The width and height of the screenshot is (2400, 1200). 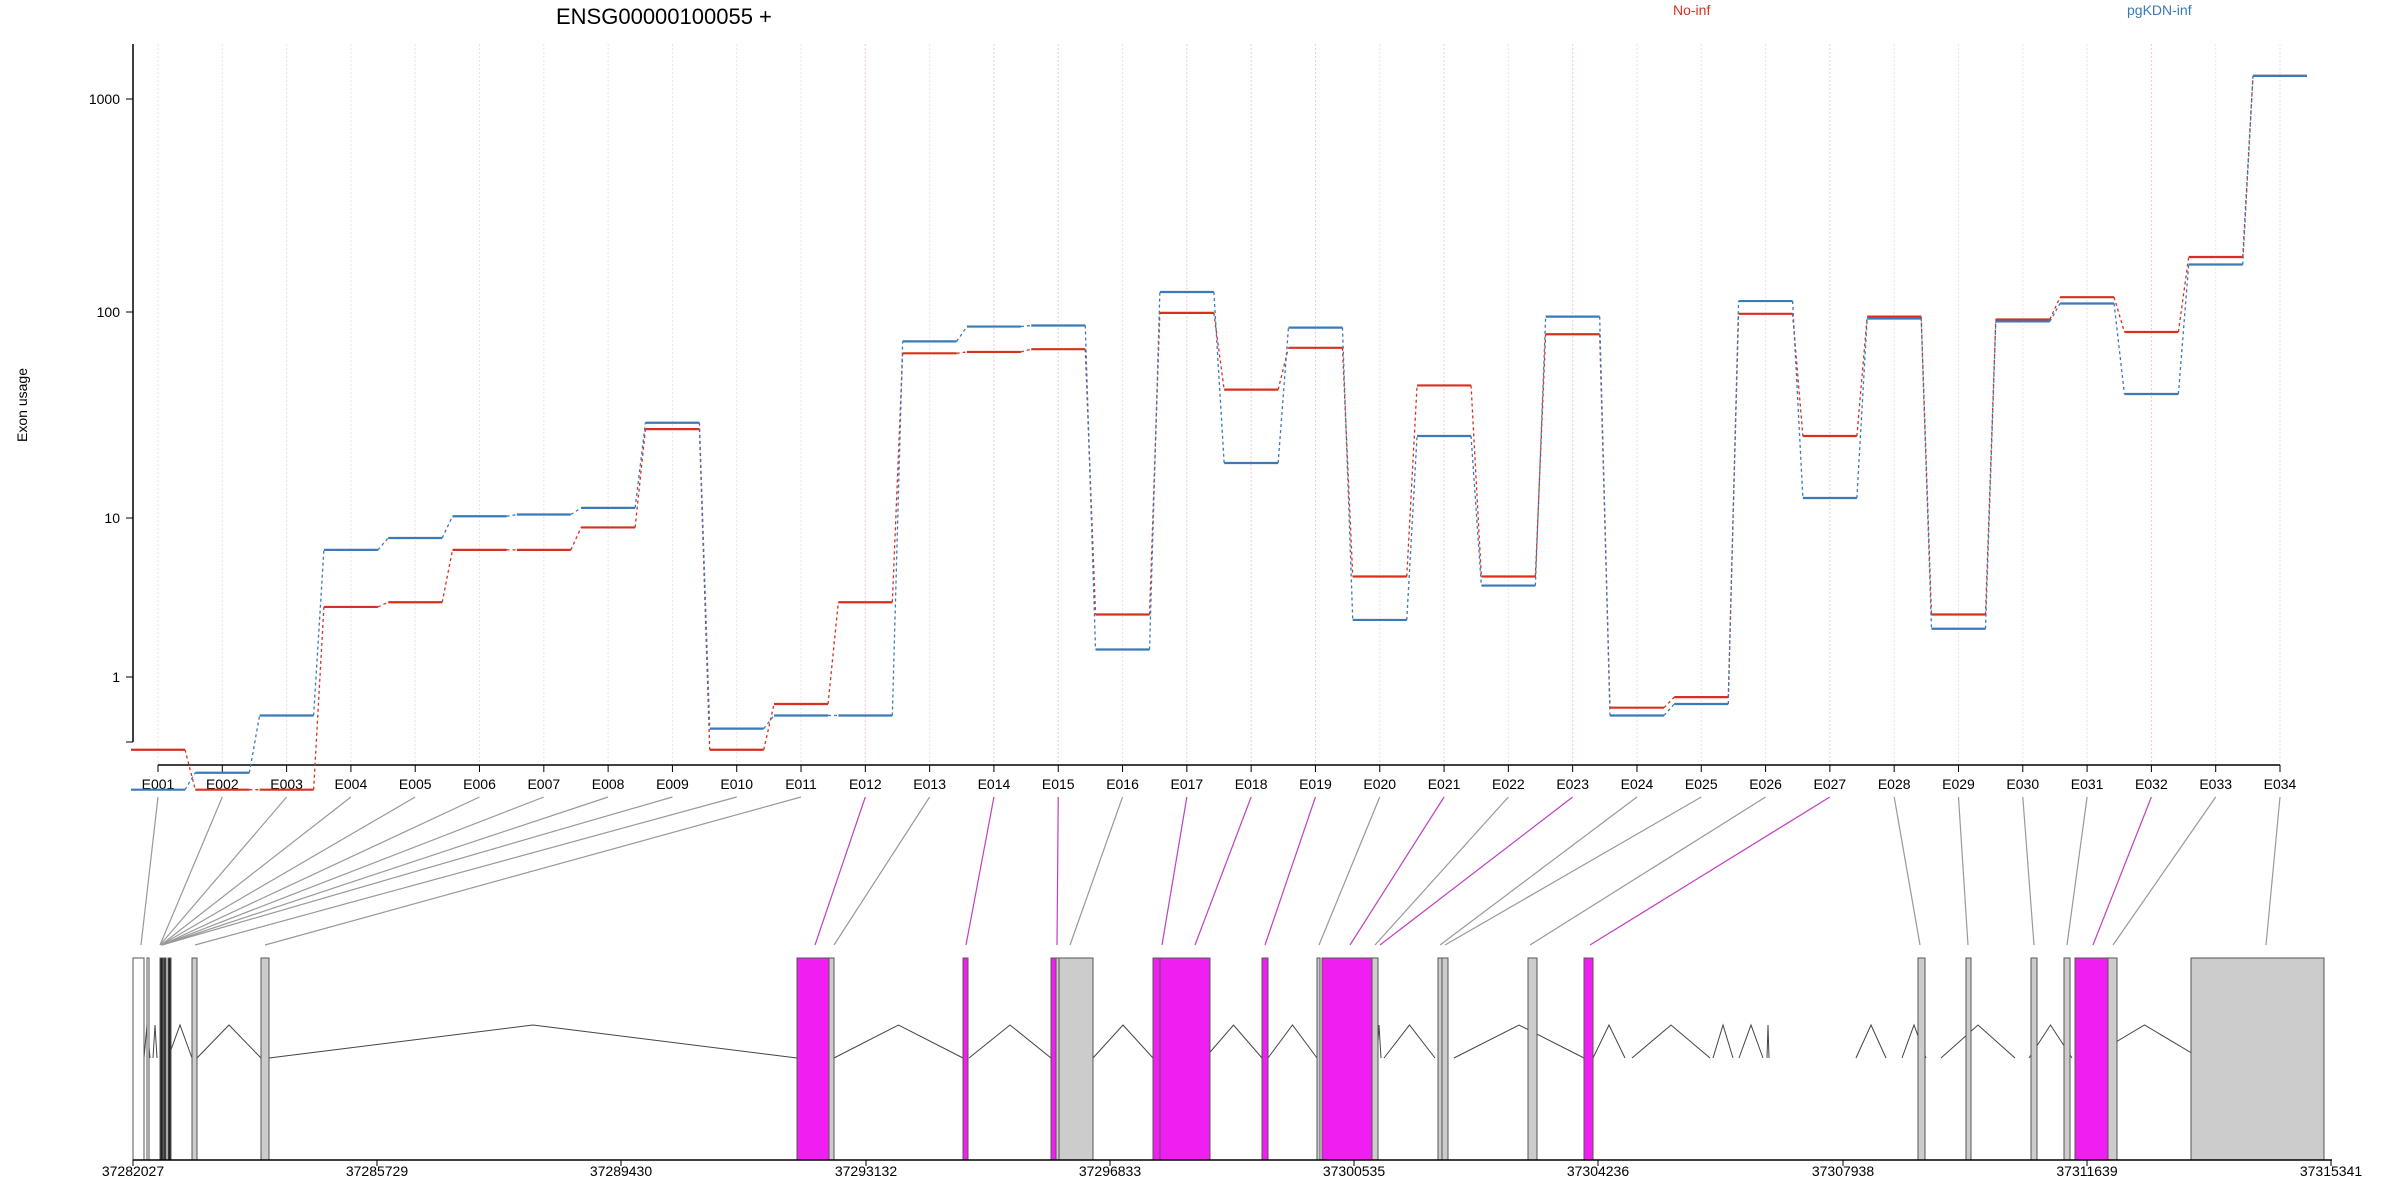 I want to click on x-tick-label: E006, so click(x=479, y=784).